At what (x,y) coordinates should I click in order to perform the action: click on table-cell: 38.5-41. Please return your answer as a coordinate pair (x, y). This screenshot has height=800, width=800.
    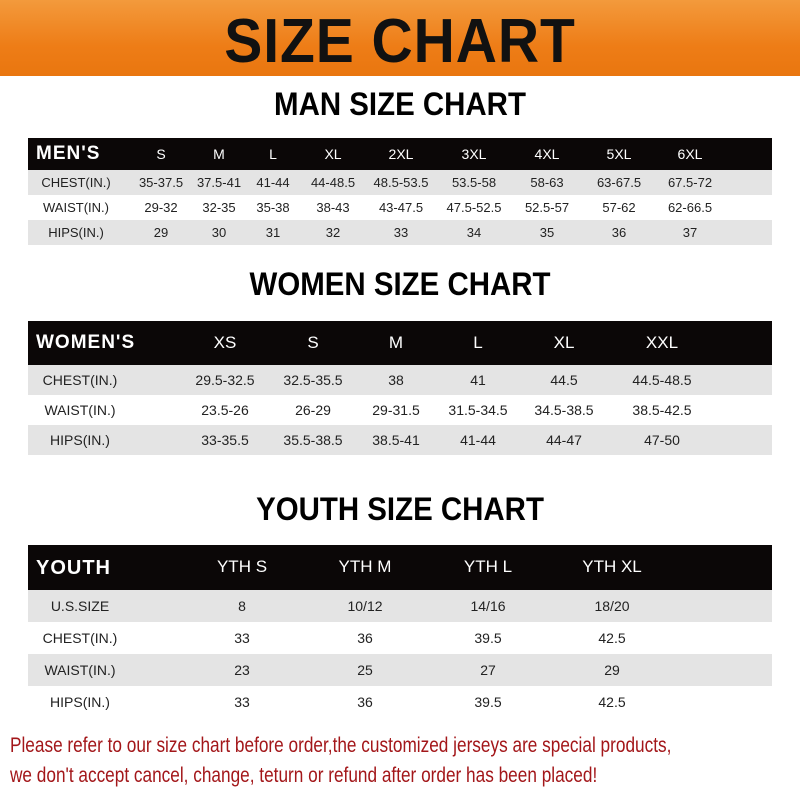
    Looking at the image, I should click on (396, 439).